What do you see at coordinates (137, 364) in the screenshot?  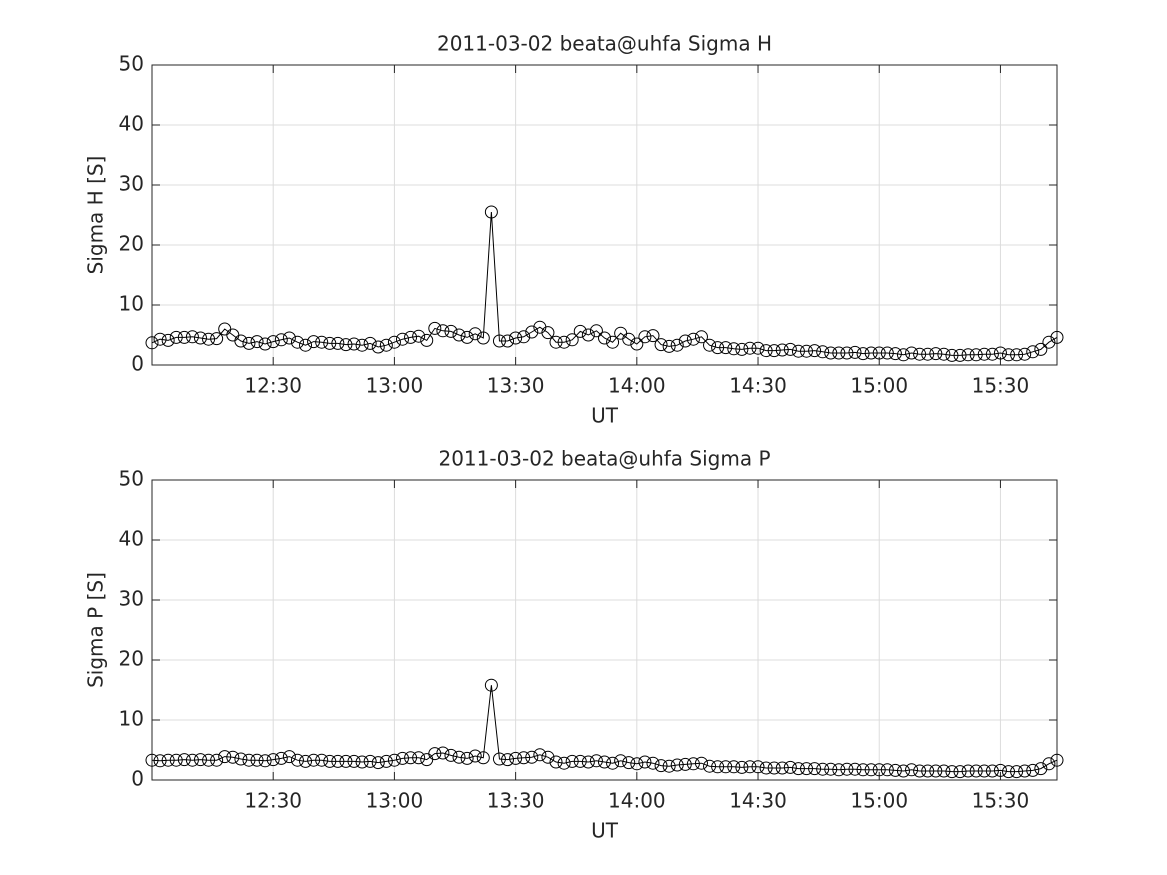 I see `y-tick-label: 0` at bounding box center [137, 364].